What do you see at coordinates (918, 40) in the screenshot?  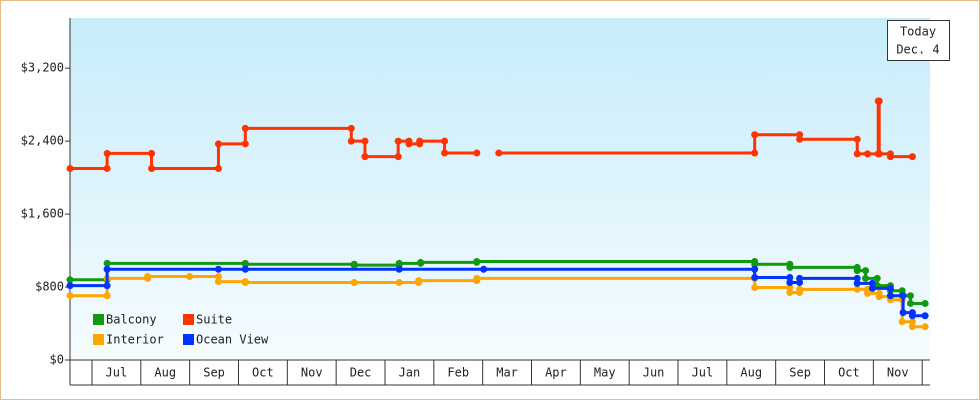 I see `annotation-box` at bounding box center [918, 40].